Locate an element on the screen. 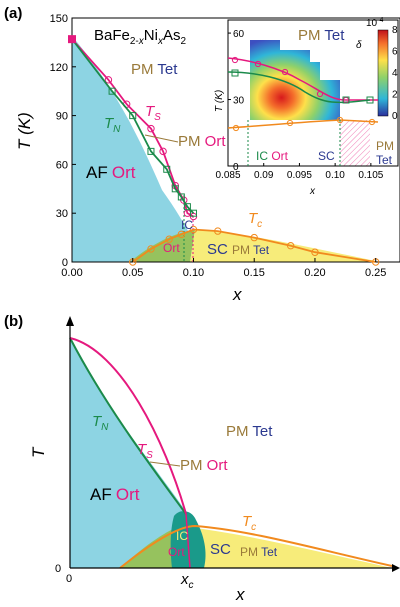 Image resolution: width=400 pixels, height=607 pixels. af-ort-label-a: AF Ort is located at coordinates (111, 172).